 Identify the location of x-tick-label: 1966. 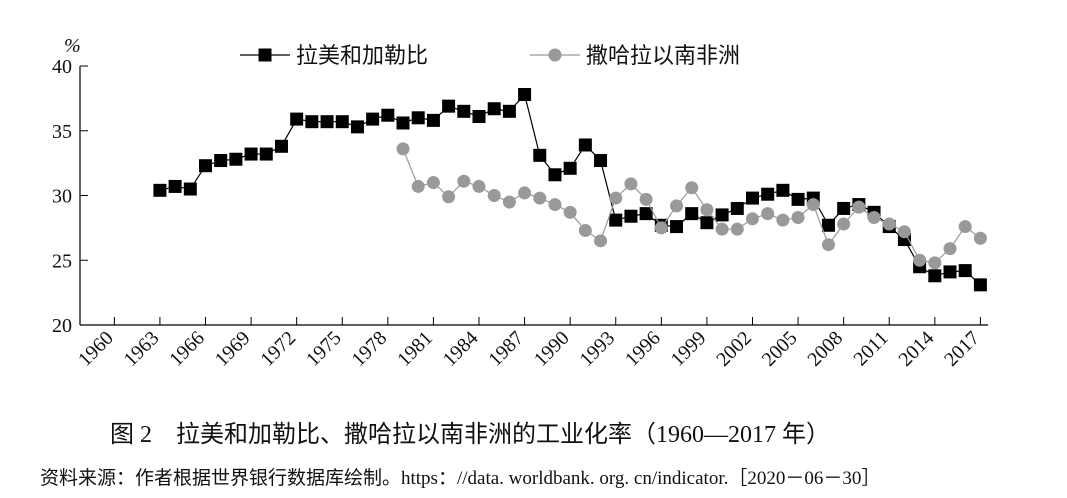
(187, 349).